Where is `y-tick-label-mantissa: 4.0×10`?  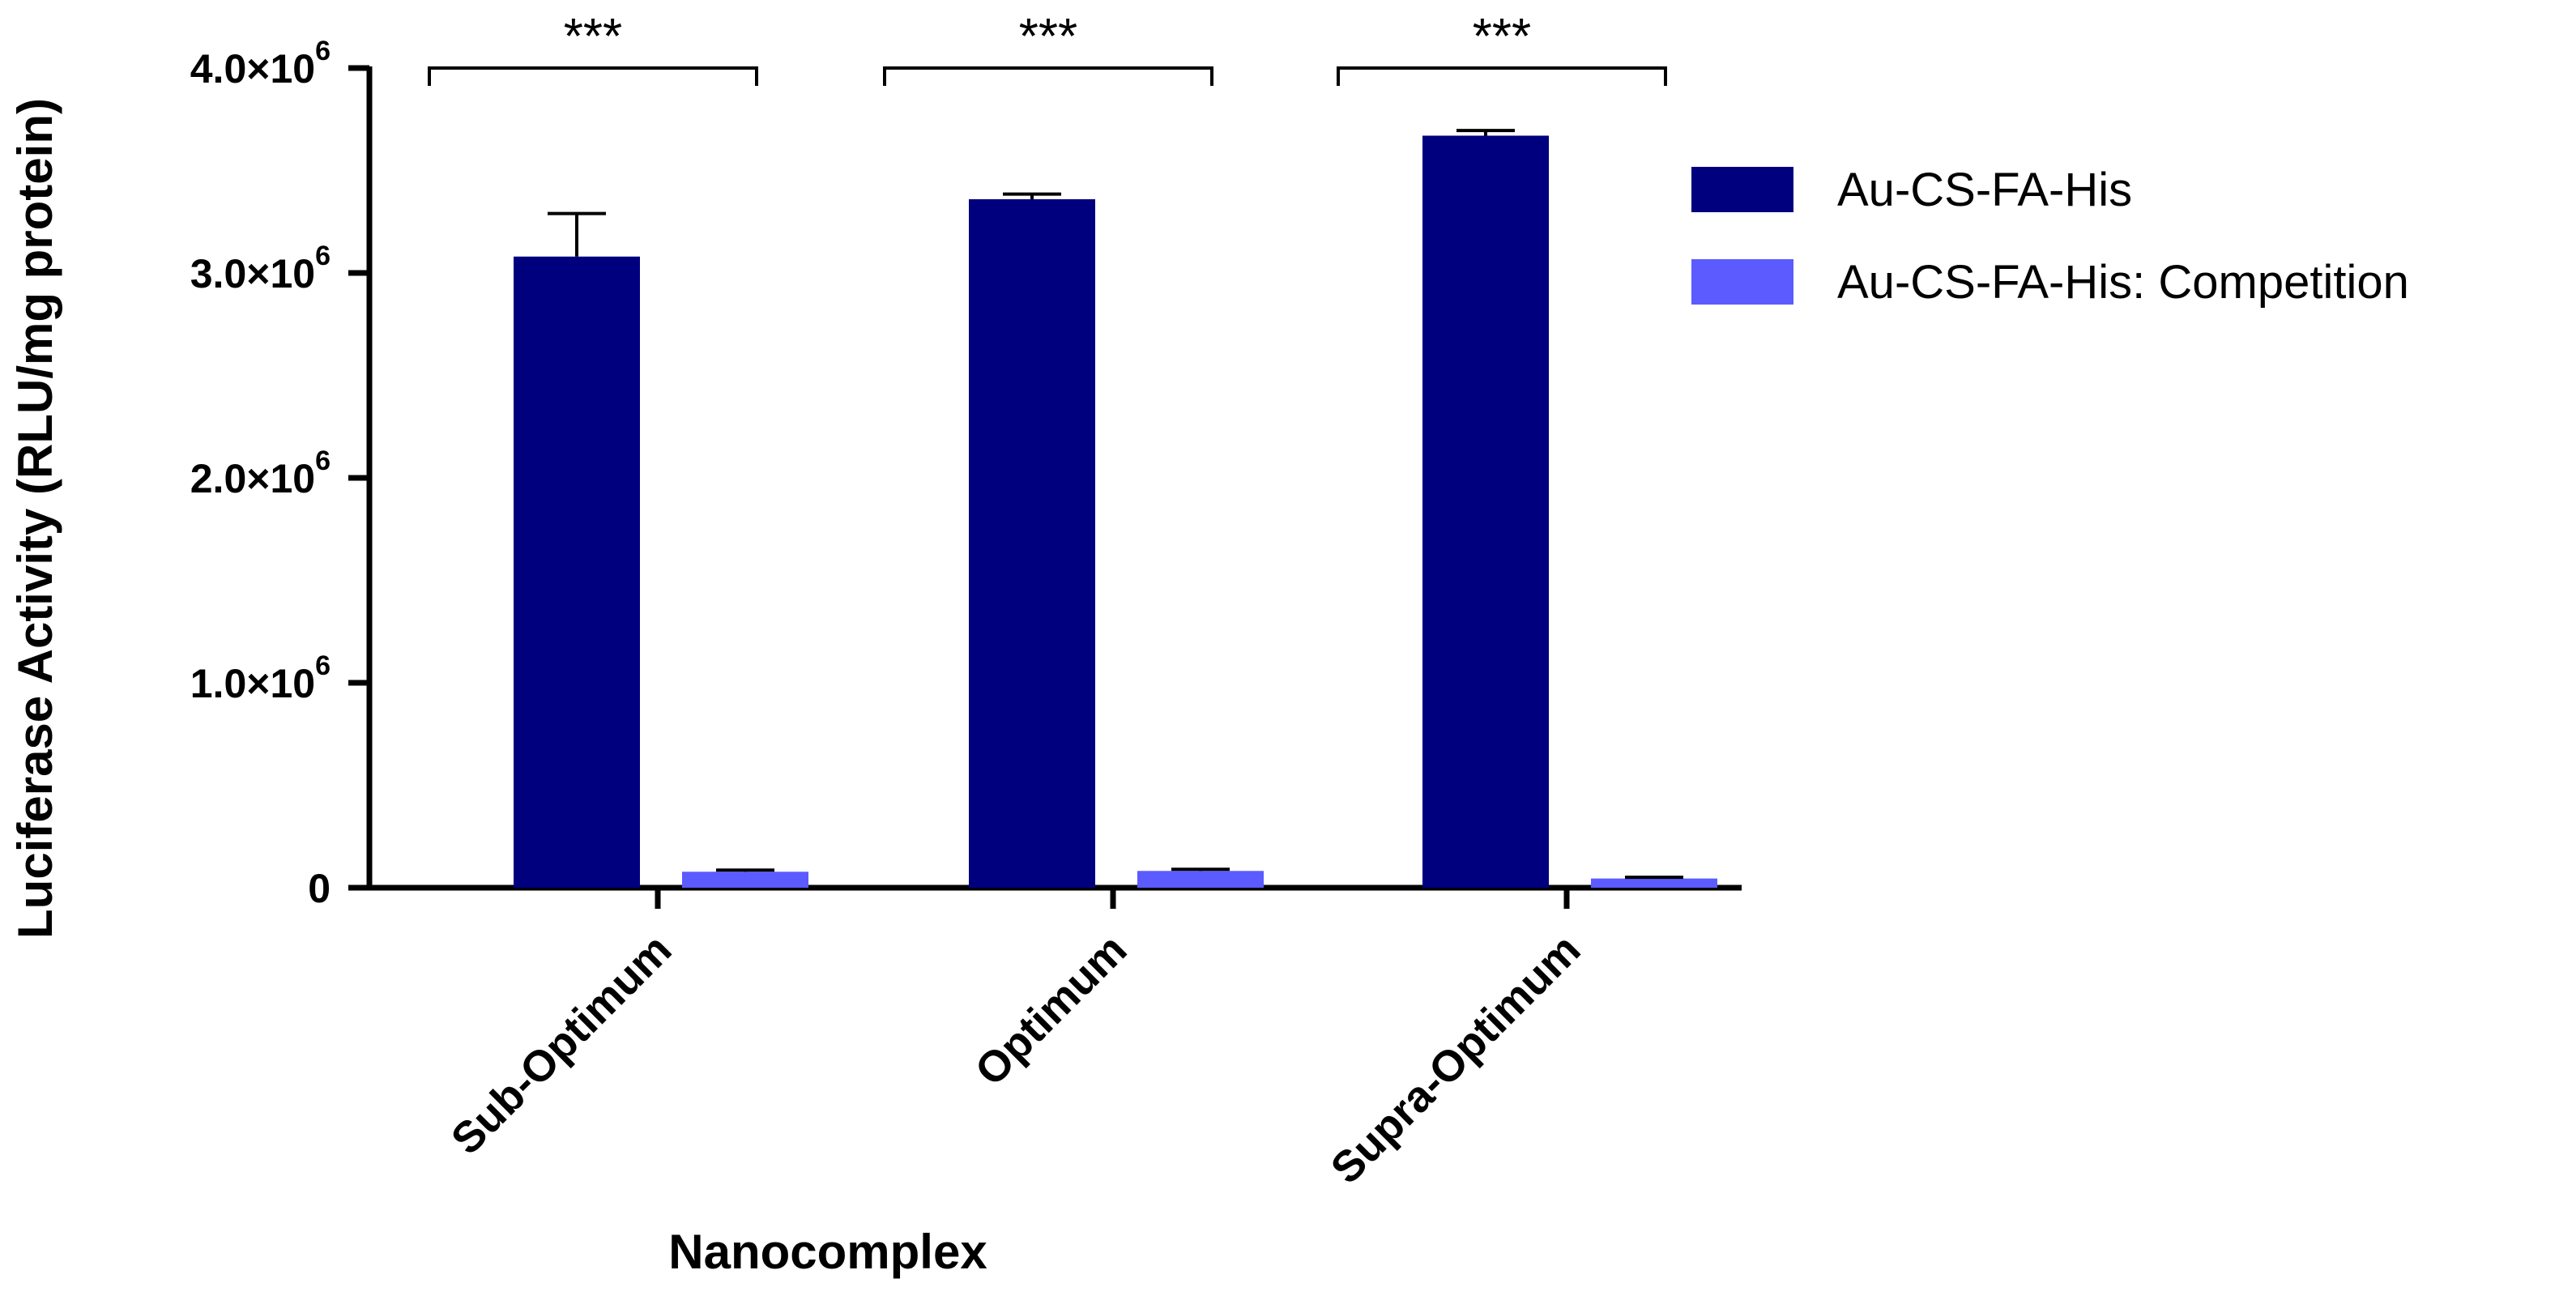 y-tick-label-mantissa: 4.0×10 is located at coordinates (252, 69).